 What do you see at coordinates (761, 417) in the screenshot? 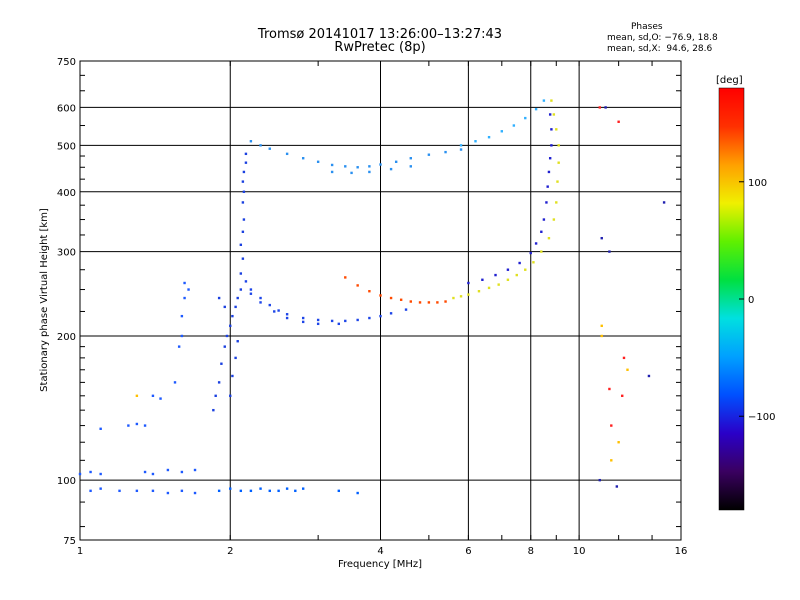
I see `colorbar-tick-label: −100` at bounding box center [761, 417].